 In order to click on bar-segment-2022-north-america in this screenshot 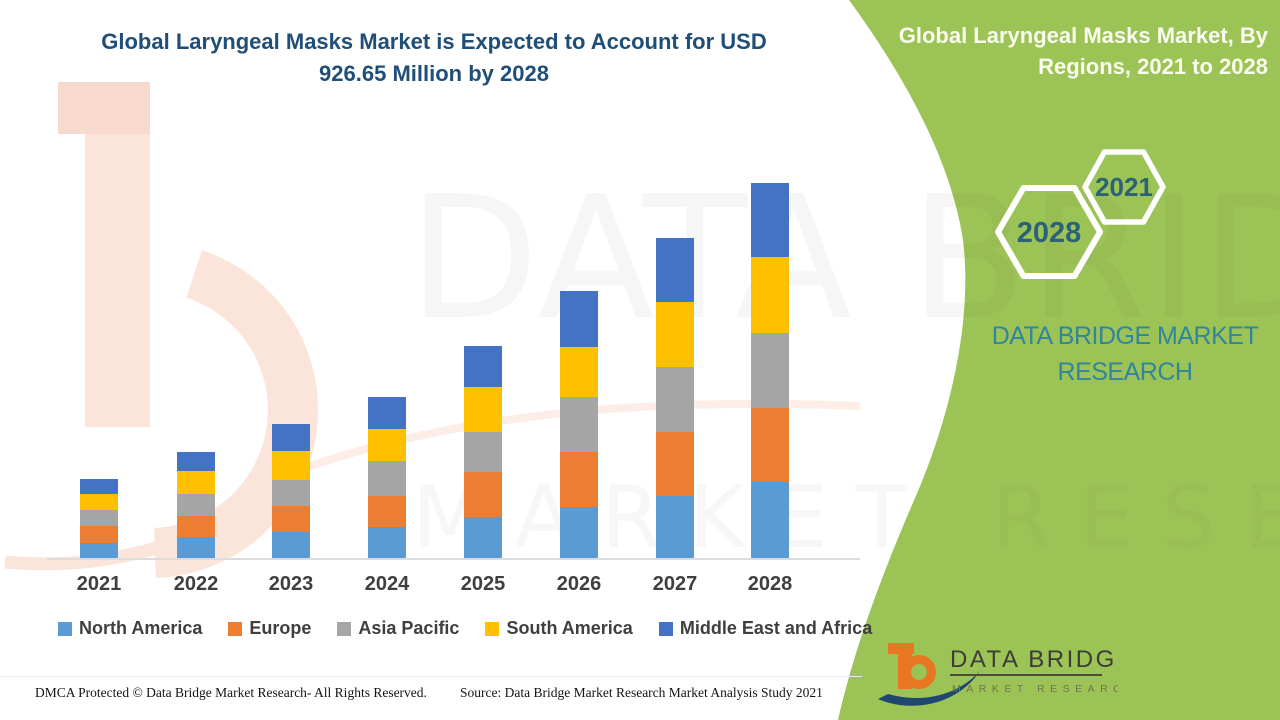, I will do `click(196, 547)`.